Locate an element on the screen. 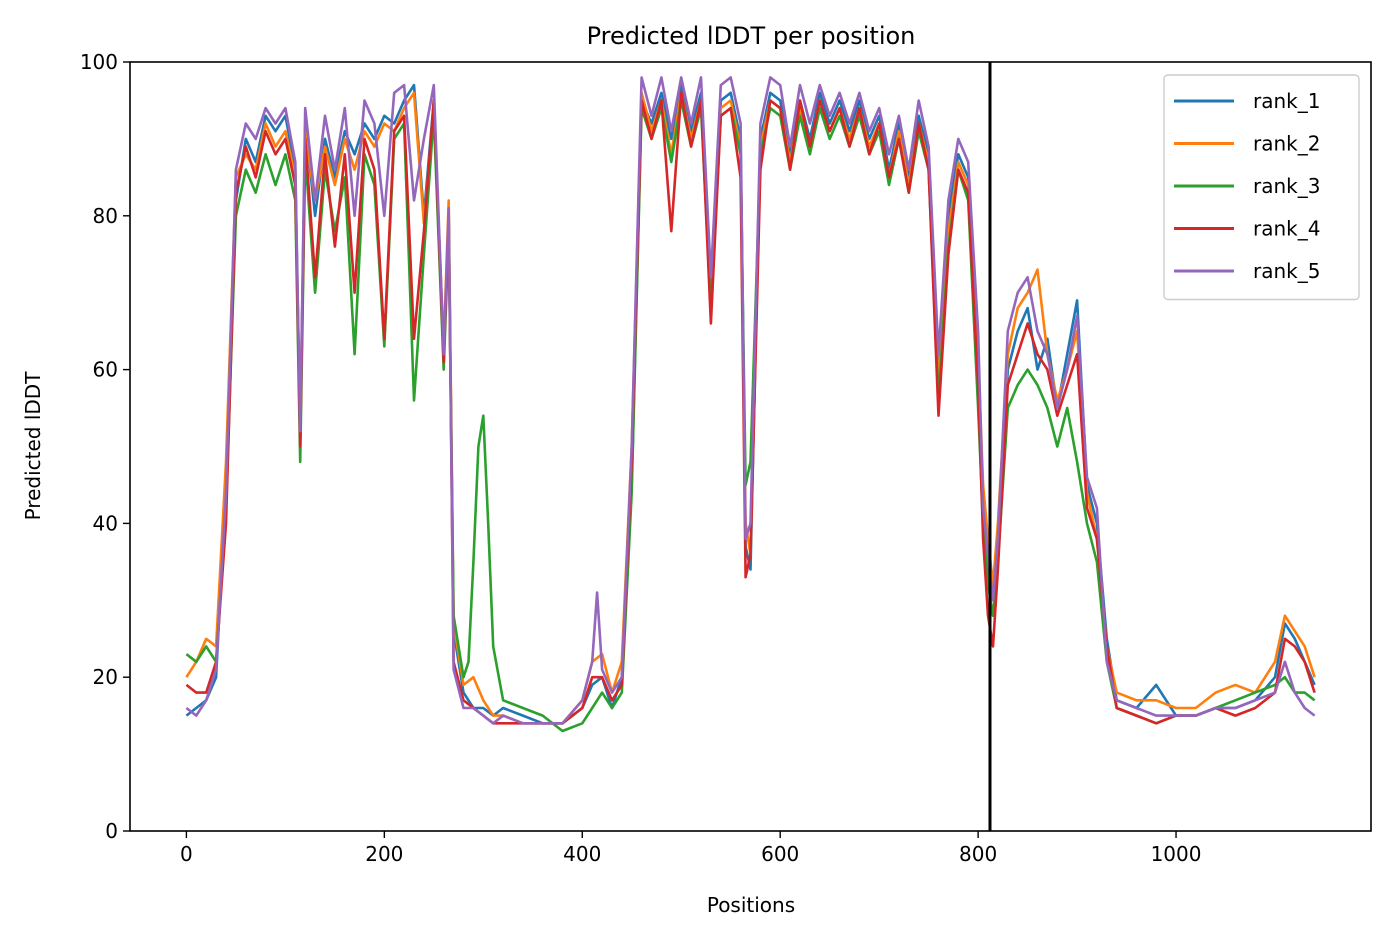 This screenshot has height=939, width=1391. legend: rank_1 rank_2 rank_3 rank_4 rank_5 is located at coordinates (1261, 187).